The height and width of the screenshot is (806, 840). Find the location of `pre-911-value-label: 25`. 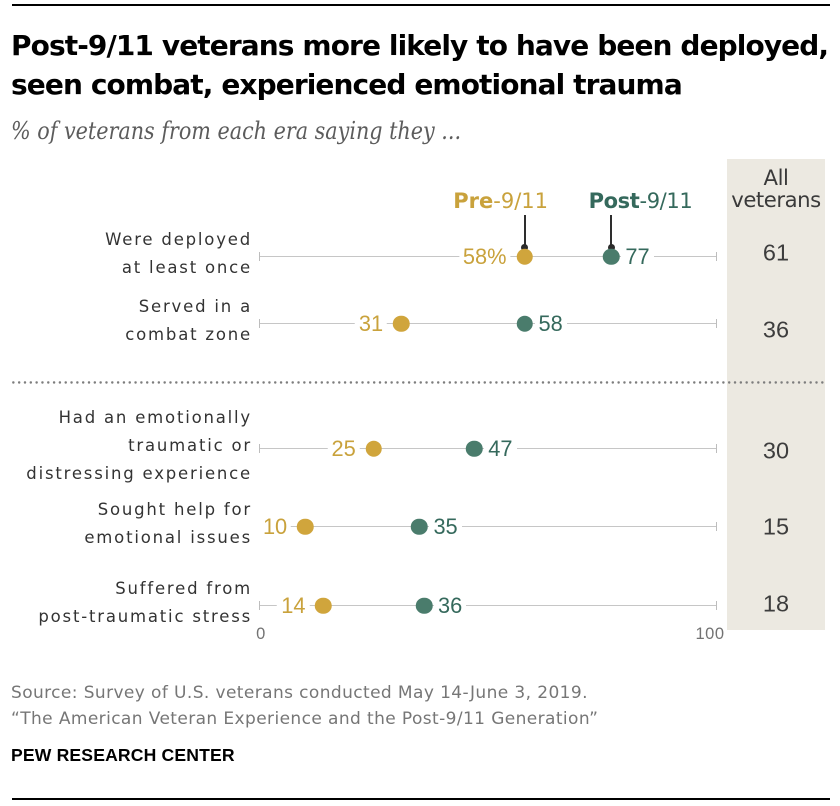

pre-911-value-label: 25 is located at coordinates (343, 448).